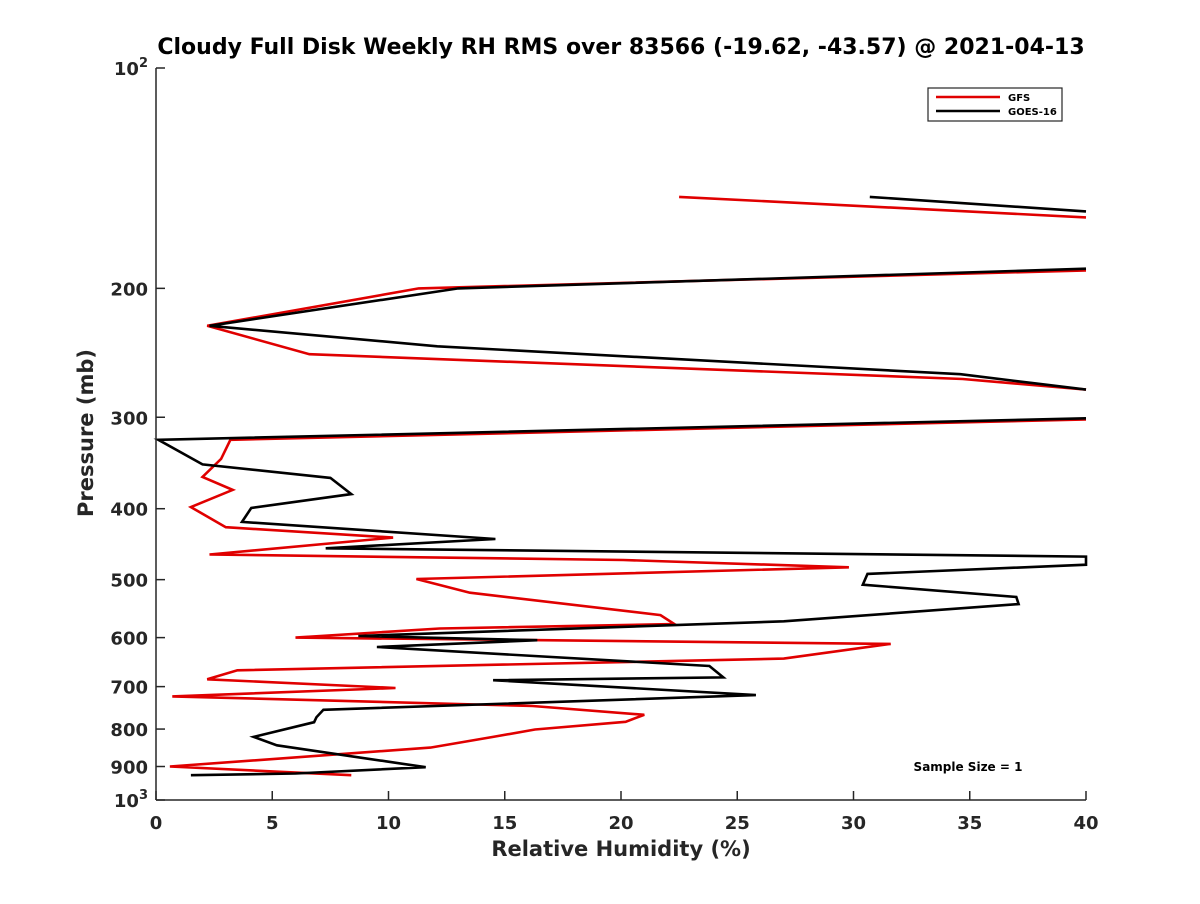  What do you see at coordinates (853, 823) in the screenshot?
I see `x-tick-label: 30` at bounding box center [853, 823].